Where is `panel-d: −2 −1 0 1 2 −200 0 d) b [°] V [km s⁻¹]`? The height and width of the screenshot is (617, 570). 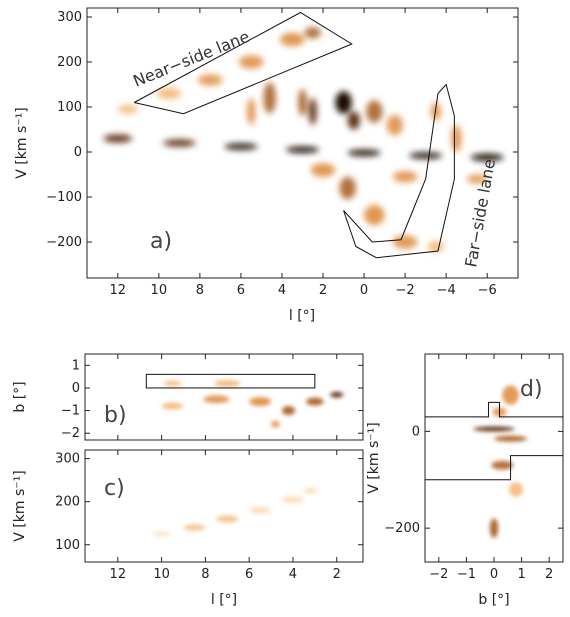
panel-d: −2 −1 0 1 2 −200 0 d) b [°] V [km s⁻¹] is located at coordinates (465, 480).